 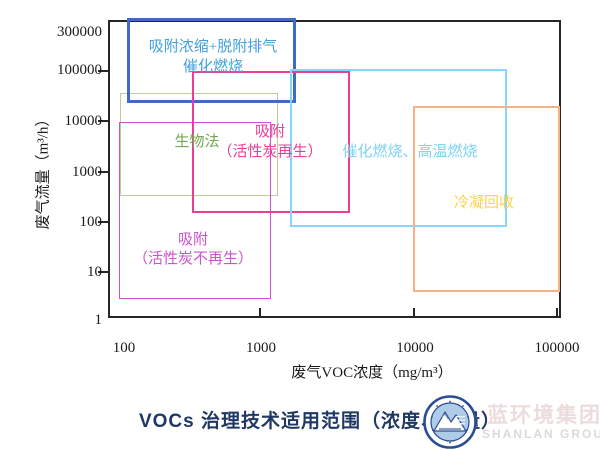 I want to click on label-line: （活性炭不再生）, so click(x=192, y=259).